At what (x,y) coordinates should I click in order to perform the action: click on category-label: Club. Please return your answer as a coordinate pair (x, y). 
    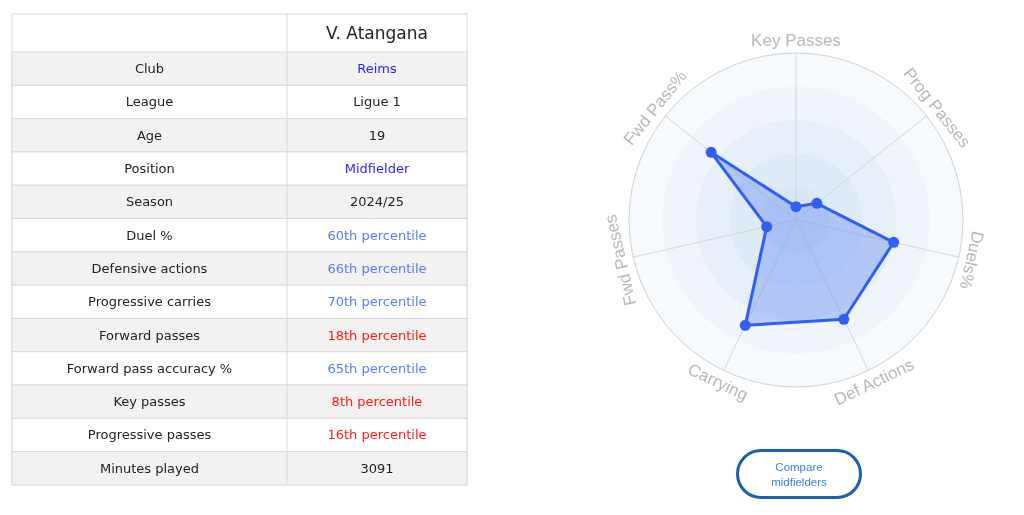
    Looking at the image, I should click on (149, 69).